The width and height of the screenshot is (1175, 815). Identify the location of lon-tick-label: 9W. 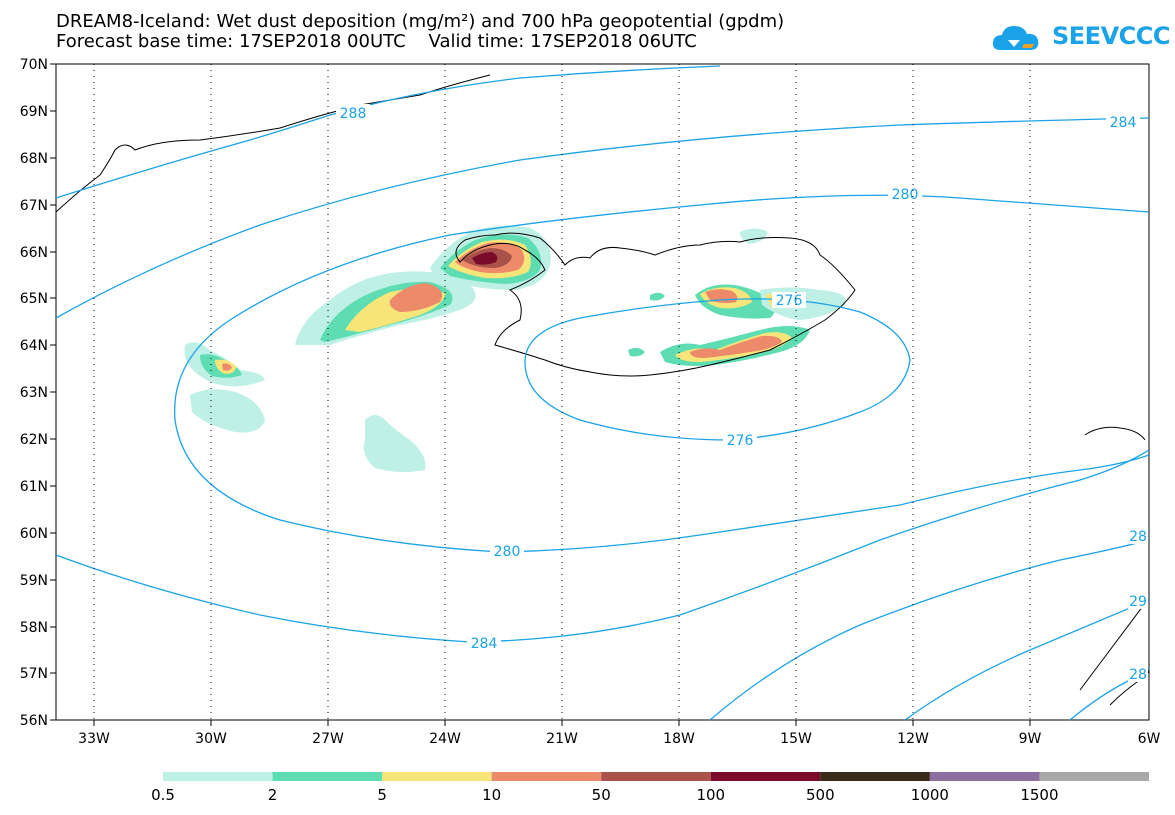
(1030, 739).